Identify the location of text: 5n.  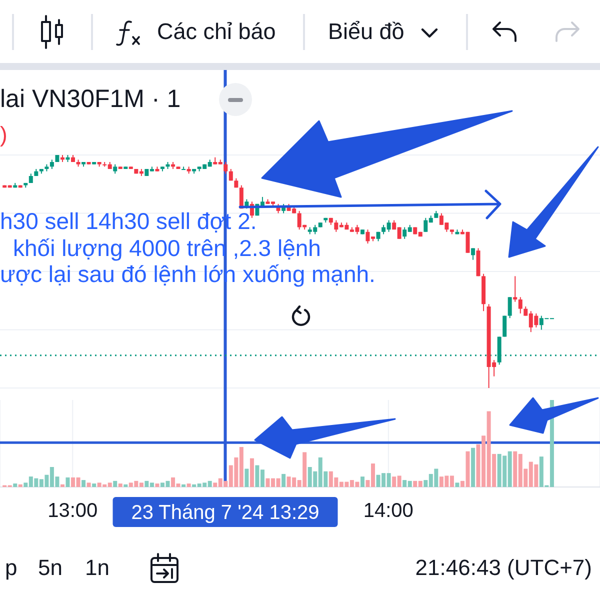
(50, 568).